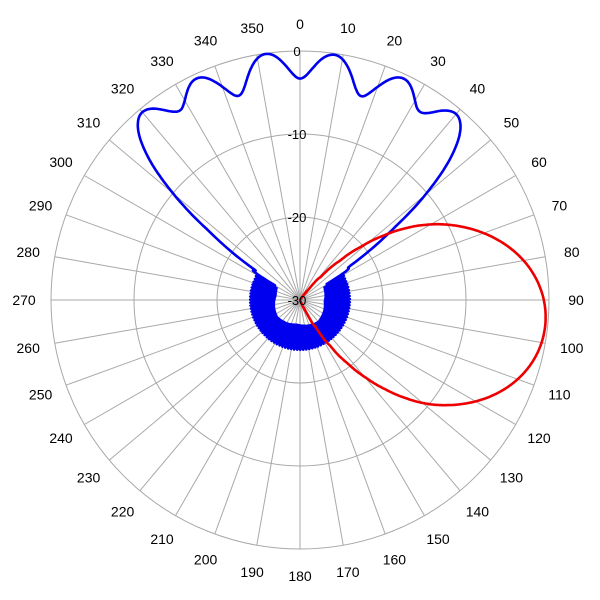  Describe the element at coordinates (395, 41) in the screenshot. I see `angle-tick-label: 20` at that location.